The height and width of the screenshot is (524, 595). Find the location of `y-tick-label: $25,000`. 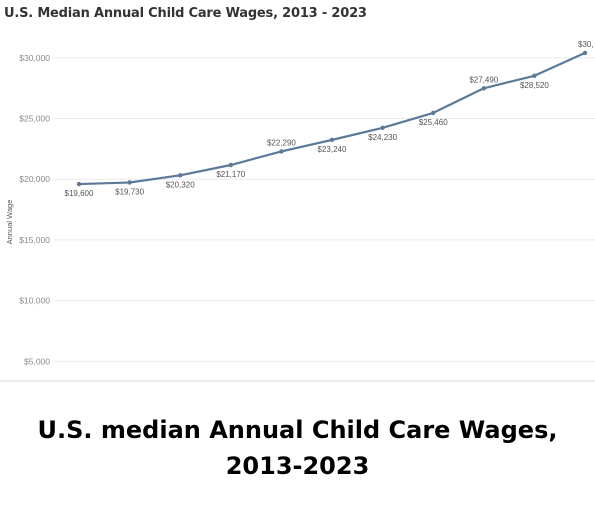

y-tick-label: $25,000 is located at coordinates (34, 119).